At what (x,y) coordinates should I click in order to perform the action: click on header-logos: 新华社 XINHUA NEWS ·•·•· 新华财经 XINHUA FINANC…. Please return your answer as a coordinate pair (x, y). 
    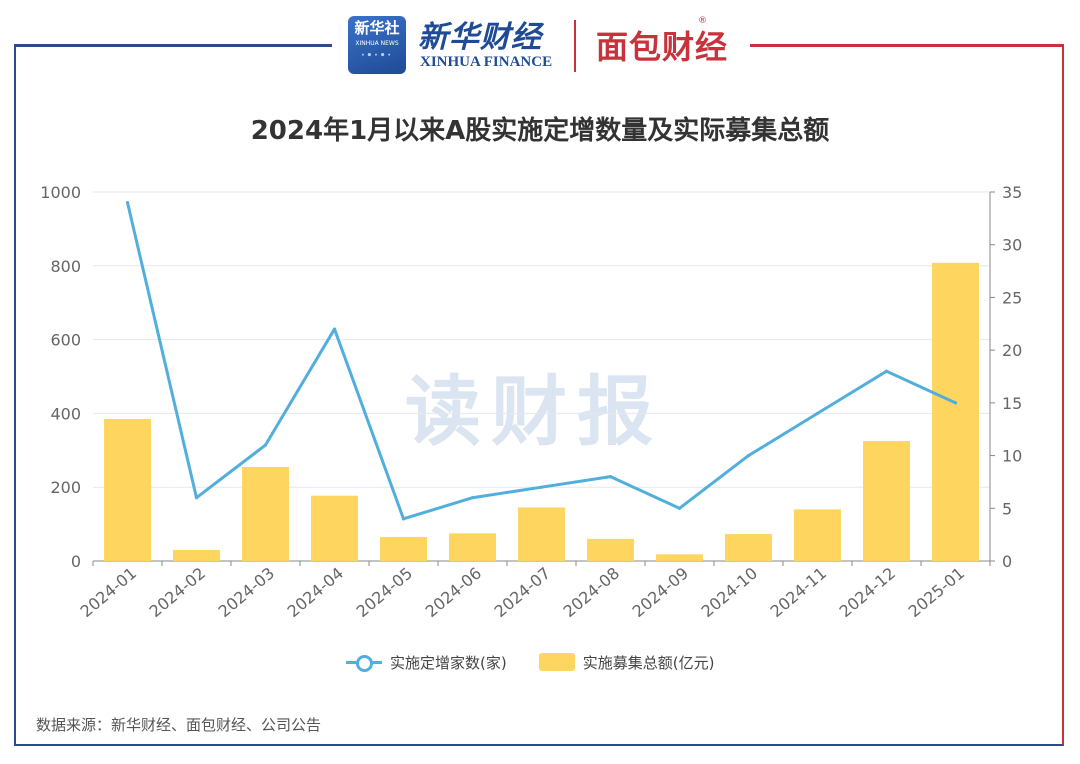
    Looking at the image, I should click on (542, 43).